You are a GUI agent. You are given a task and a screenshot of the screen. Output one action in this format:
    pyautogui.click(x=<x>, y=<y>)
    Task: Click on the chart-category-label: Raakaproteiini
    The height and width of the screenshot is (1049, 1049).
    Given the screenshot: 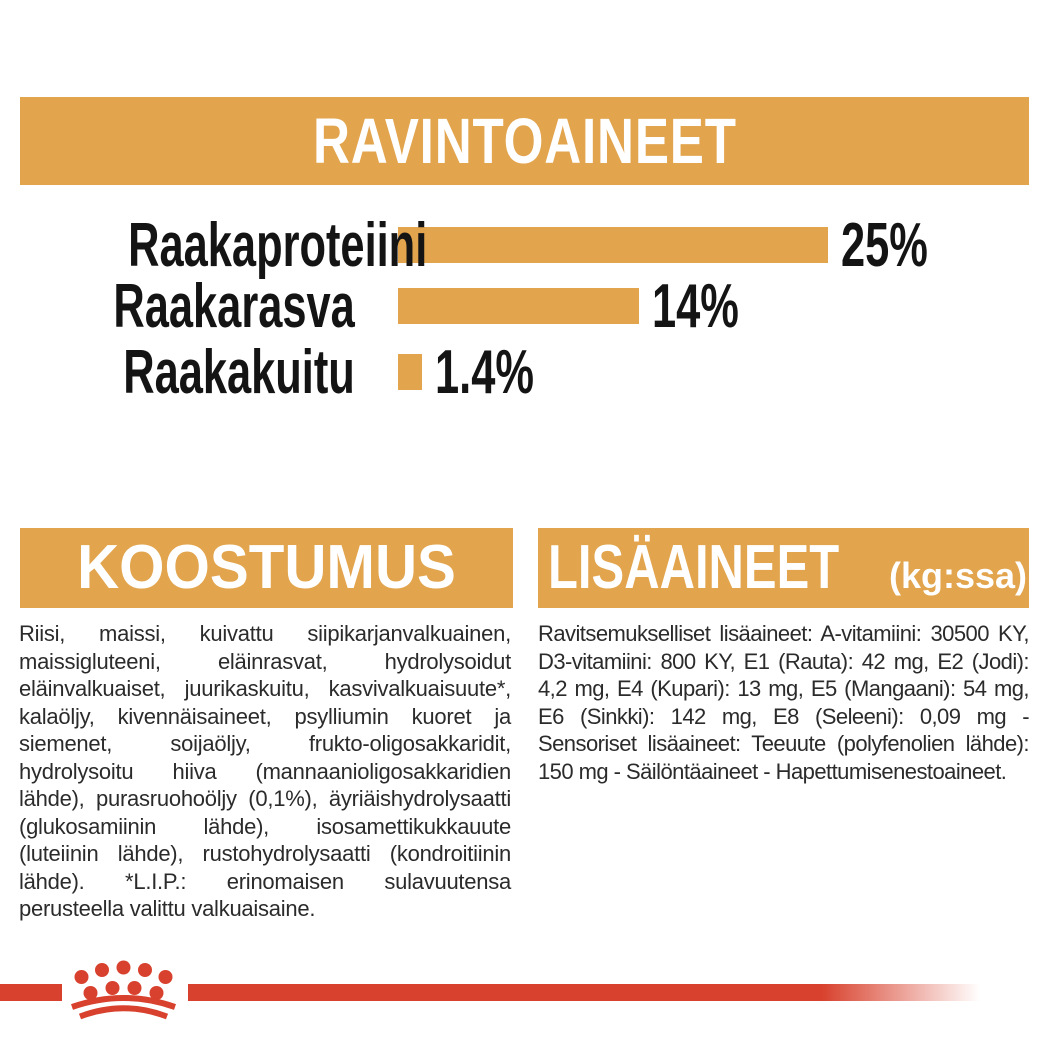 What is the action you would take?
    pyautogui.click(x=278, y=245)
    